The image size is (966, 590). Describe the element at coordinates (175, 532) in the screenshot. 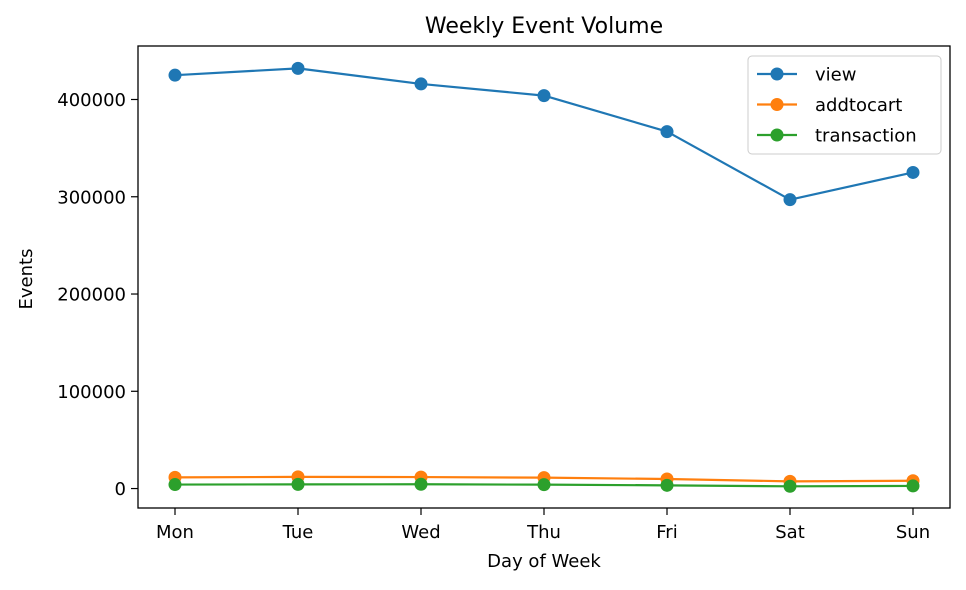

I see `x-tick-label: Mon` at that location.